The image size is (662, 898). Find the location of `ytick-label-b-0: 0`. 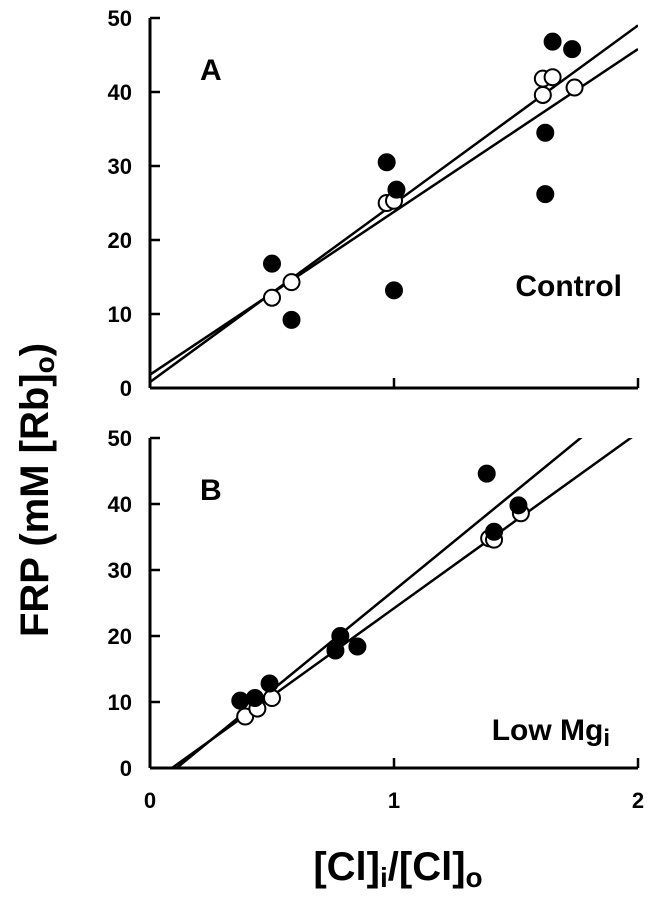

ytick-label-b-0: 0 is located at coordinates (126, 768).